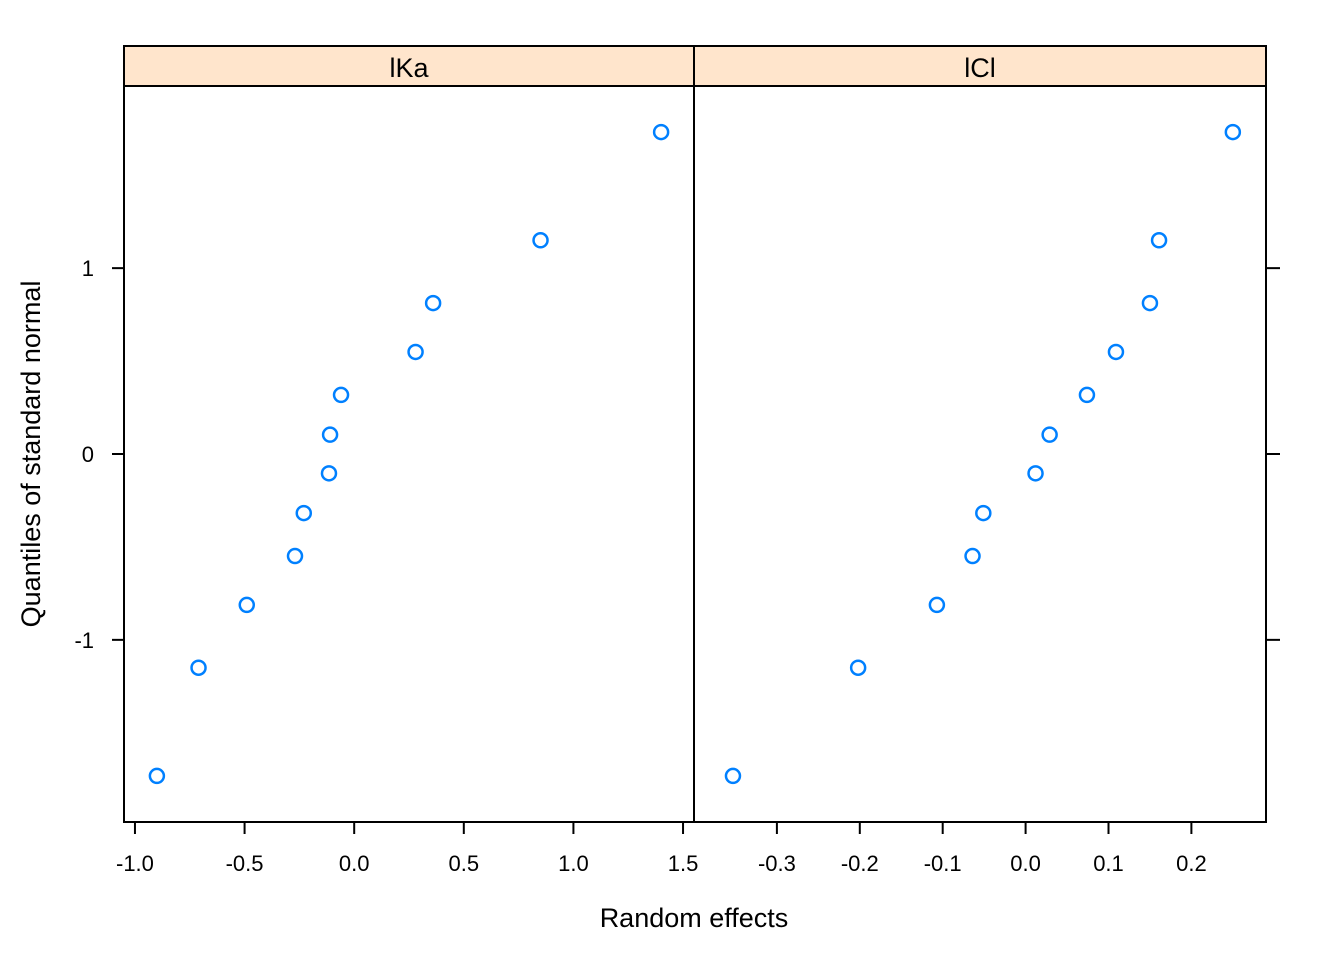 This screenshot has width=1344, height=960. What do you see at coordinates (694, 918) in the screenshot?
I see `x-axis-label: Random effects` at bounding box center [694, 918].